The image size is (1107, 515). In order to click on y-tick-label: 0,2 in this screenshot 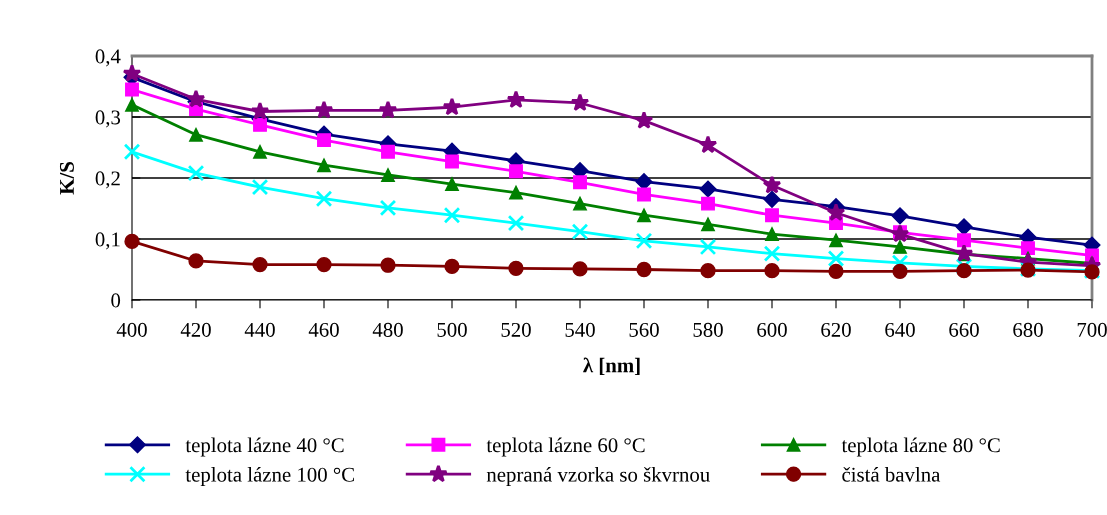, I will do `click(107, 180)`.